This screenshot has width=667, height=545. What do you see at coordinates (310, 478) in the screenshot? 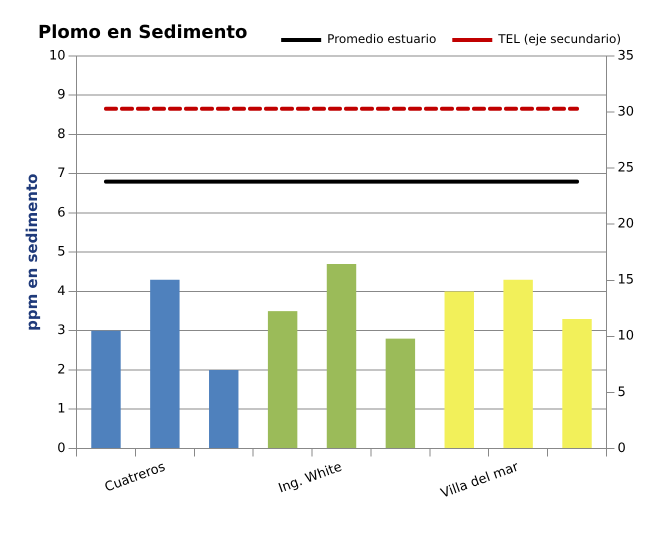
I see `x-tick-label: Ing. White` at bounding box center [310, 478].